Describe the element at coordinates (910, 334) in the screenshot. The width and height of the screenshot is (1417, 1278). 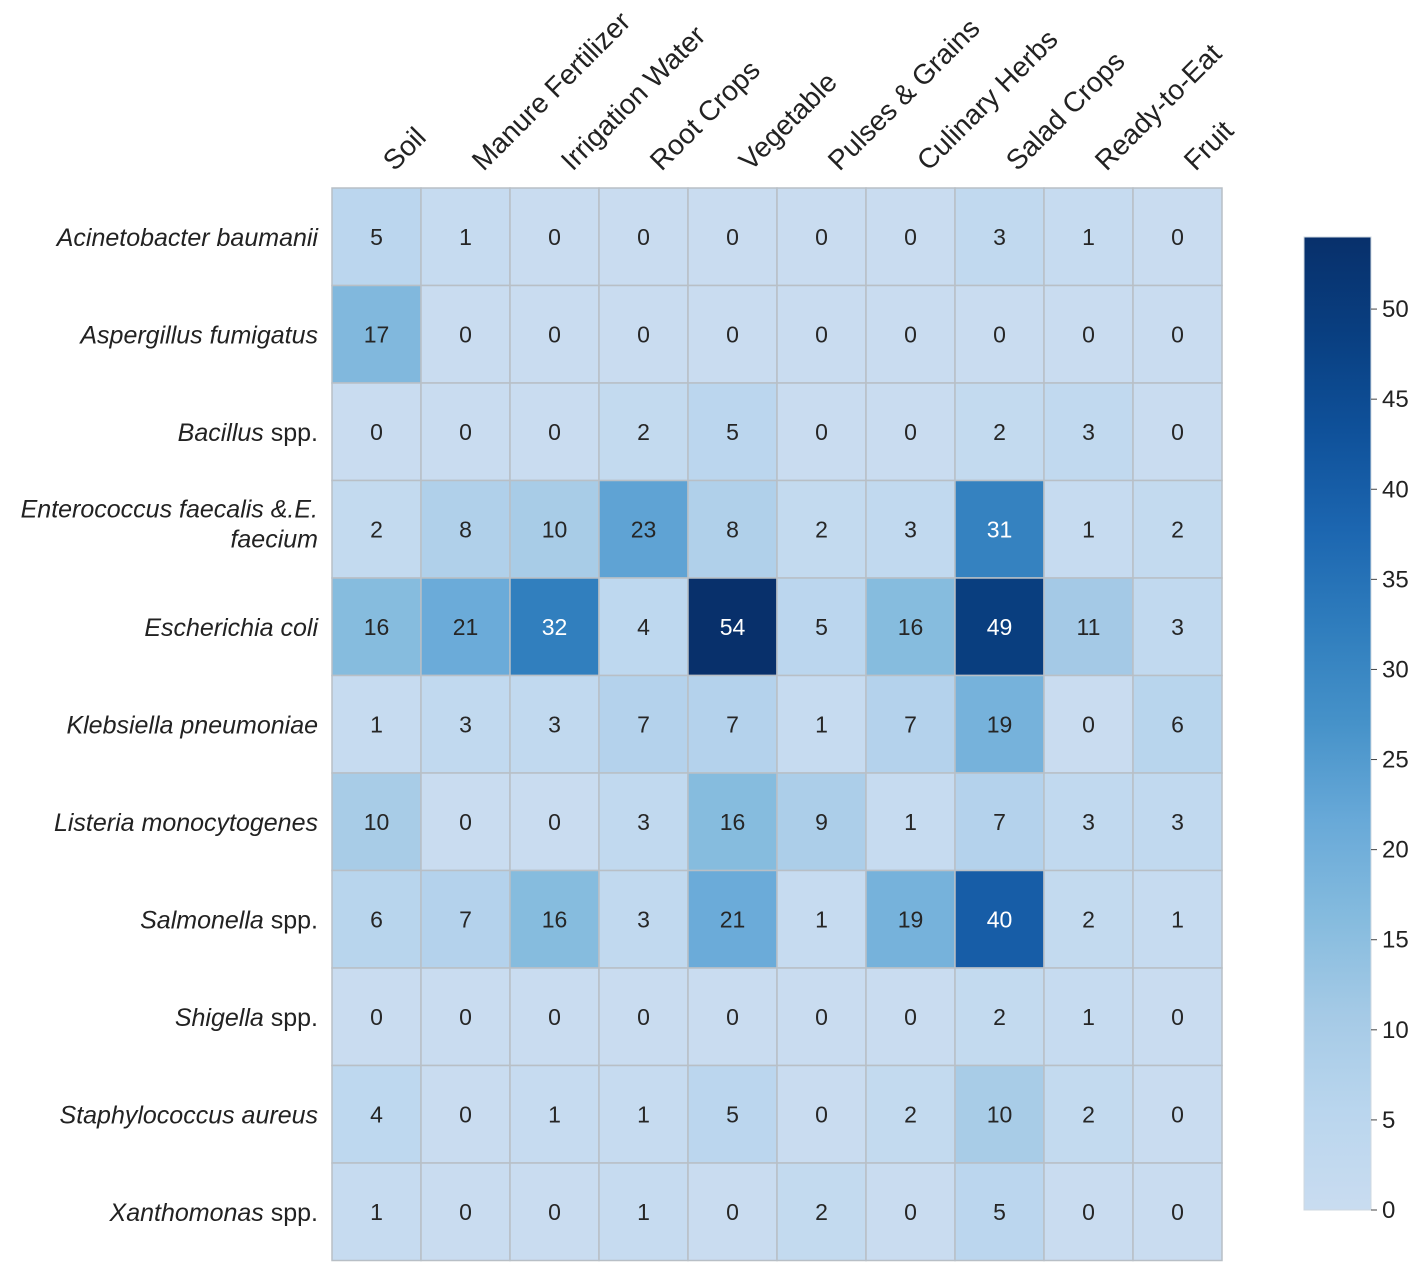
I see `heatmap-cell-aspergillus-fumigatus-culinary-herbs` at that location.